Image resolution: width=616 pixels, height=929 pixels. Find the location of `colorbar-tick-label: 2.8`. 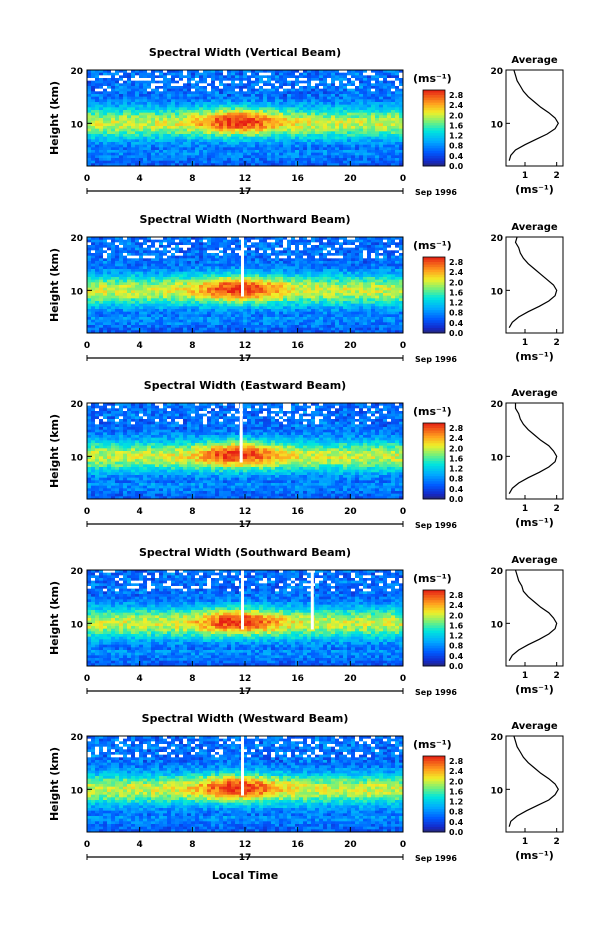

colorbar-tick-label: 2.8 is located at coordinates (456, 95).